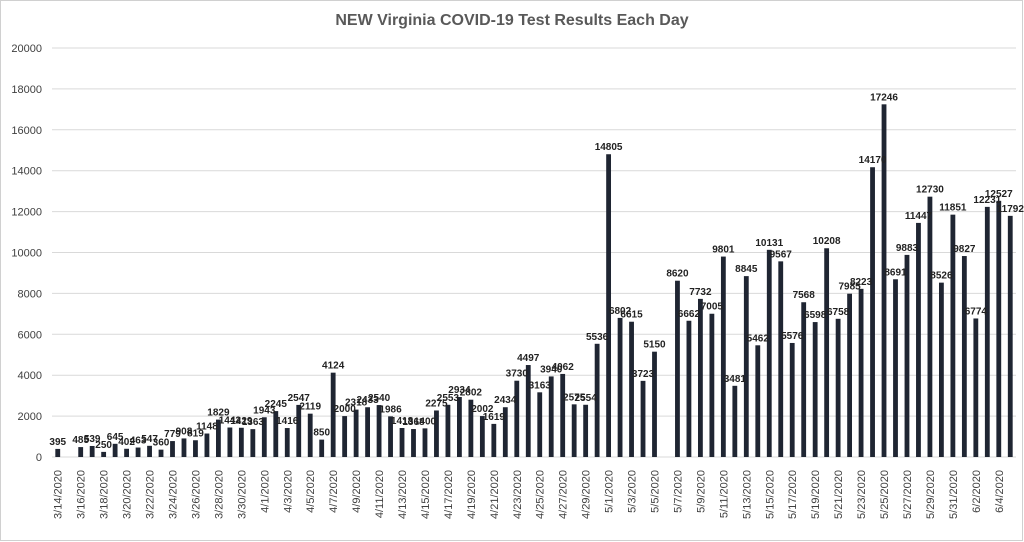 Image resolution: width=1024 pixels, height=542 pixels. What do you see at coordinates (242, 494) in the screenshot?
I see `x-tick-label: 3/30/2020` at bounding box center [242, 494].